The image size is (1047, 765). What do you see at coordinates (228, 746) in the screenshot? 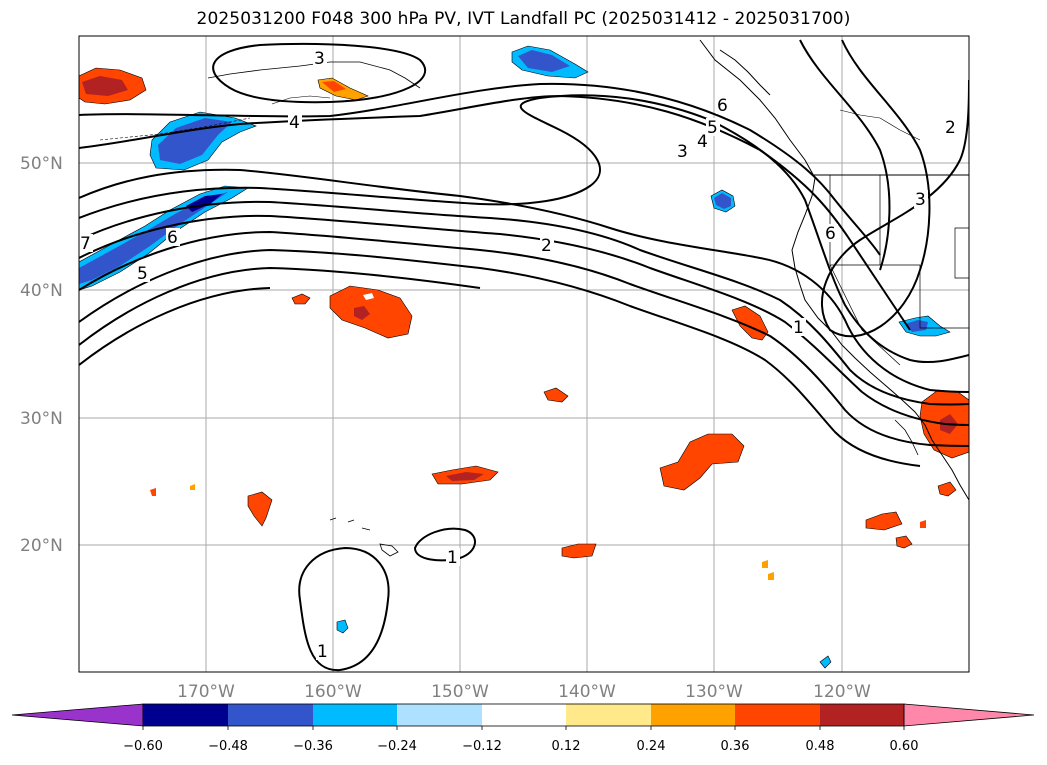
I see `colorbar-tick-label: −0.48` at bounding box center [228, 746].